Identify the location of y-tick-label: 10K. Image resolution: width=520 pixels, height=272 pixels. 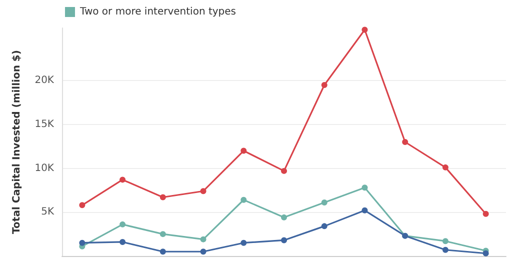
(44, 168).